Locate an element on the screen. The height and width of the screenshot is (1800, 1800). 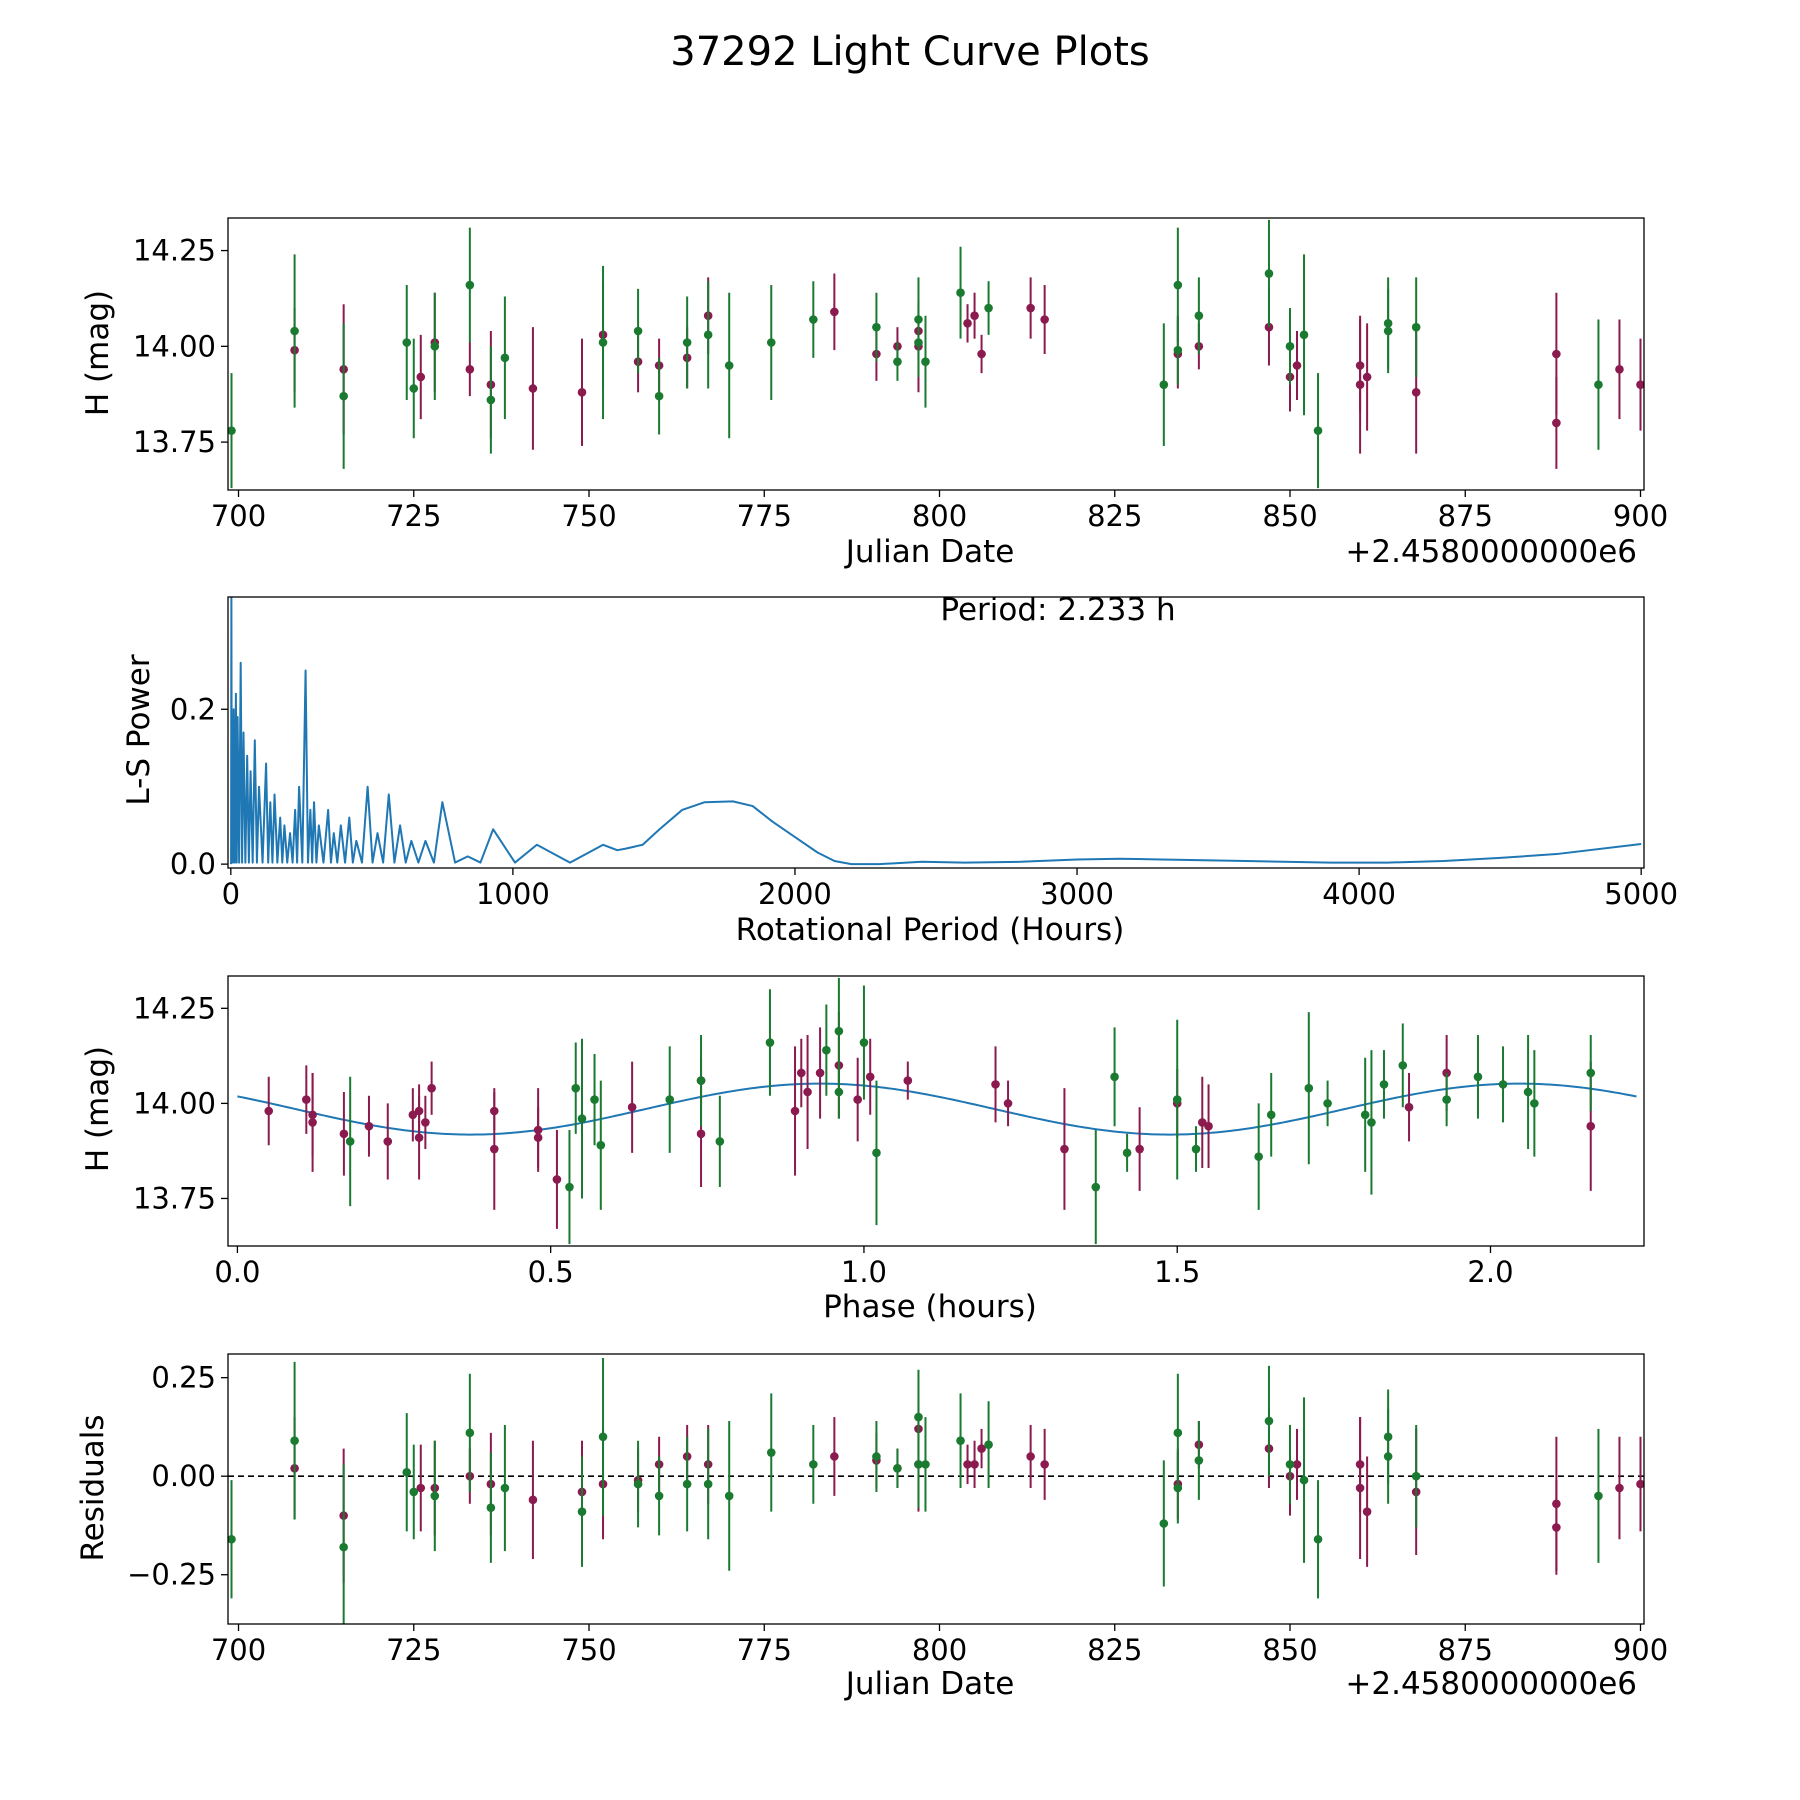
light-curve-xtick-label: 850 is located at coordinates (1289, 516).